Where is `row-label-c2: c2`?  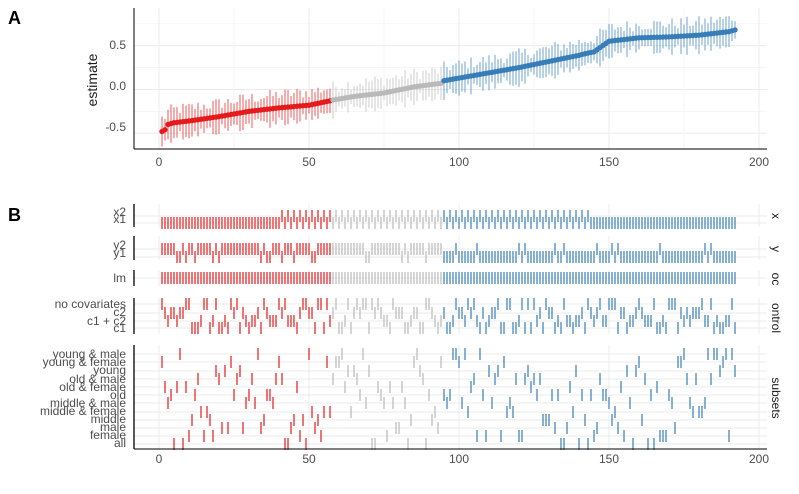 row-label-c2: c2 is located at coordinates (119, 312).